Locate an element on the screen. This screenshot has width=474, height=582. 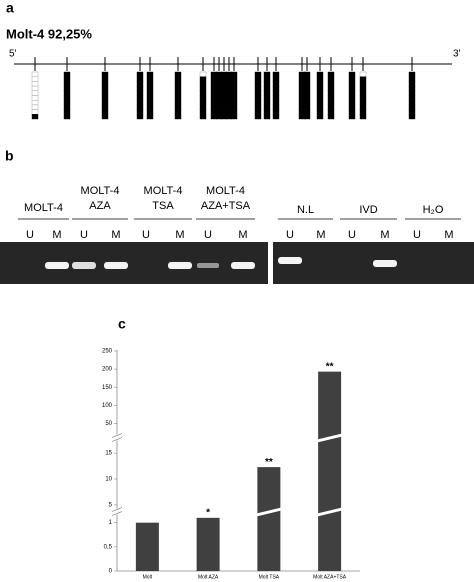
cpg-sites is located at coordinates (223, 88).